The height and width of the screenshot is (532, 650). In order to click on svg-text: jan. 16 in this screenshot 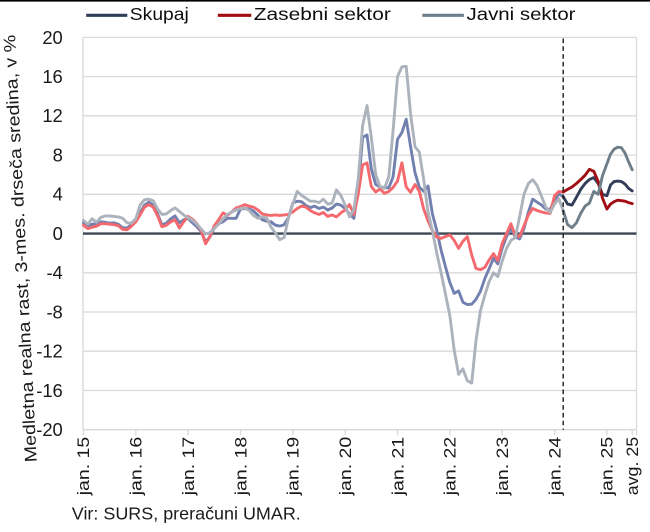, I will do `click(137, 467)`.